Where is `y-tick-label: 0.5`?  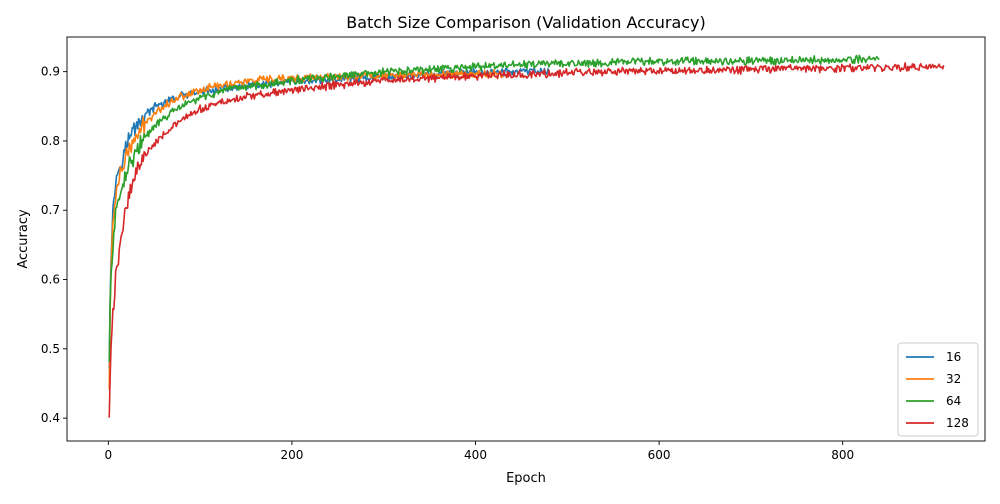
y-tick-label: 0.5 is located at coordinates (50, 349).